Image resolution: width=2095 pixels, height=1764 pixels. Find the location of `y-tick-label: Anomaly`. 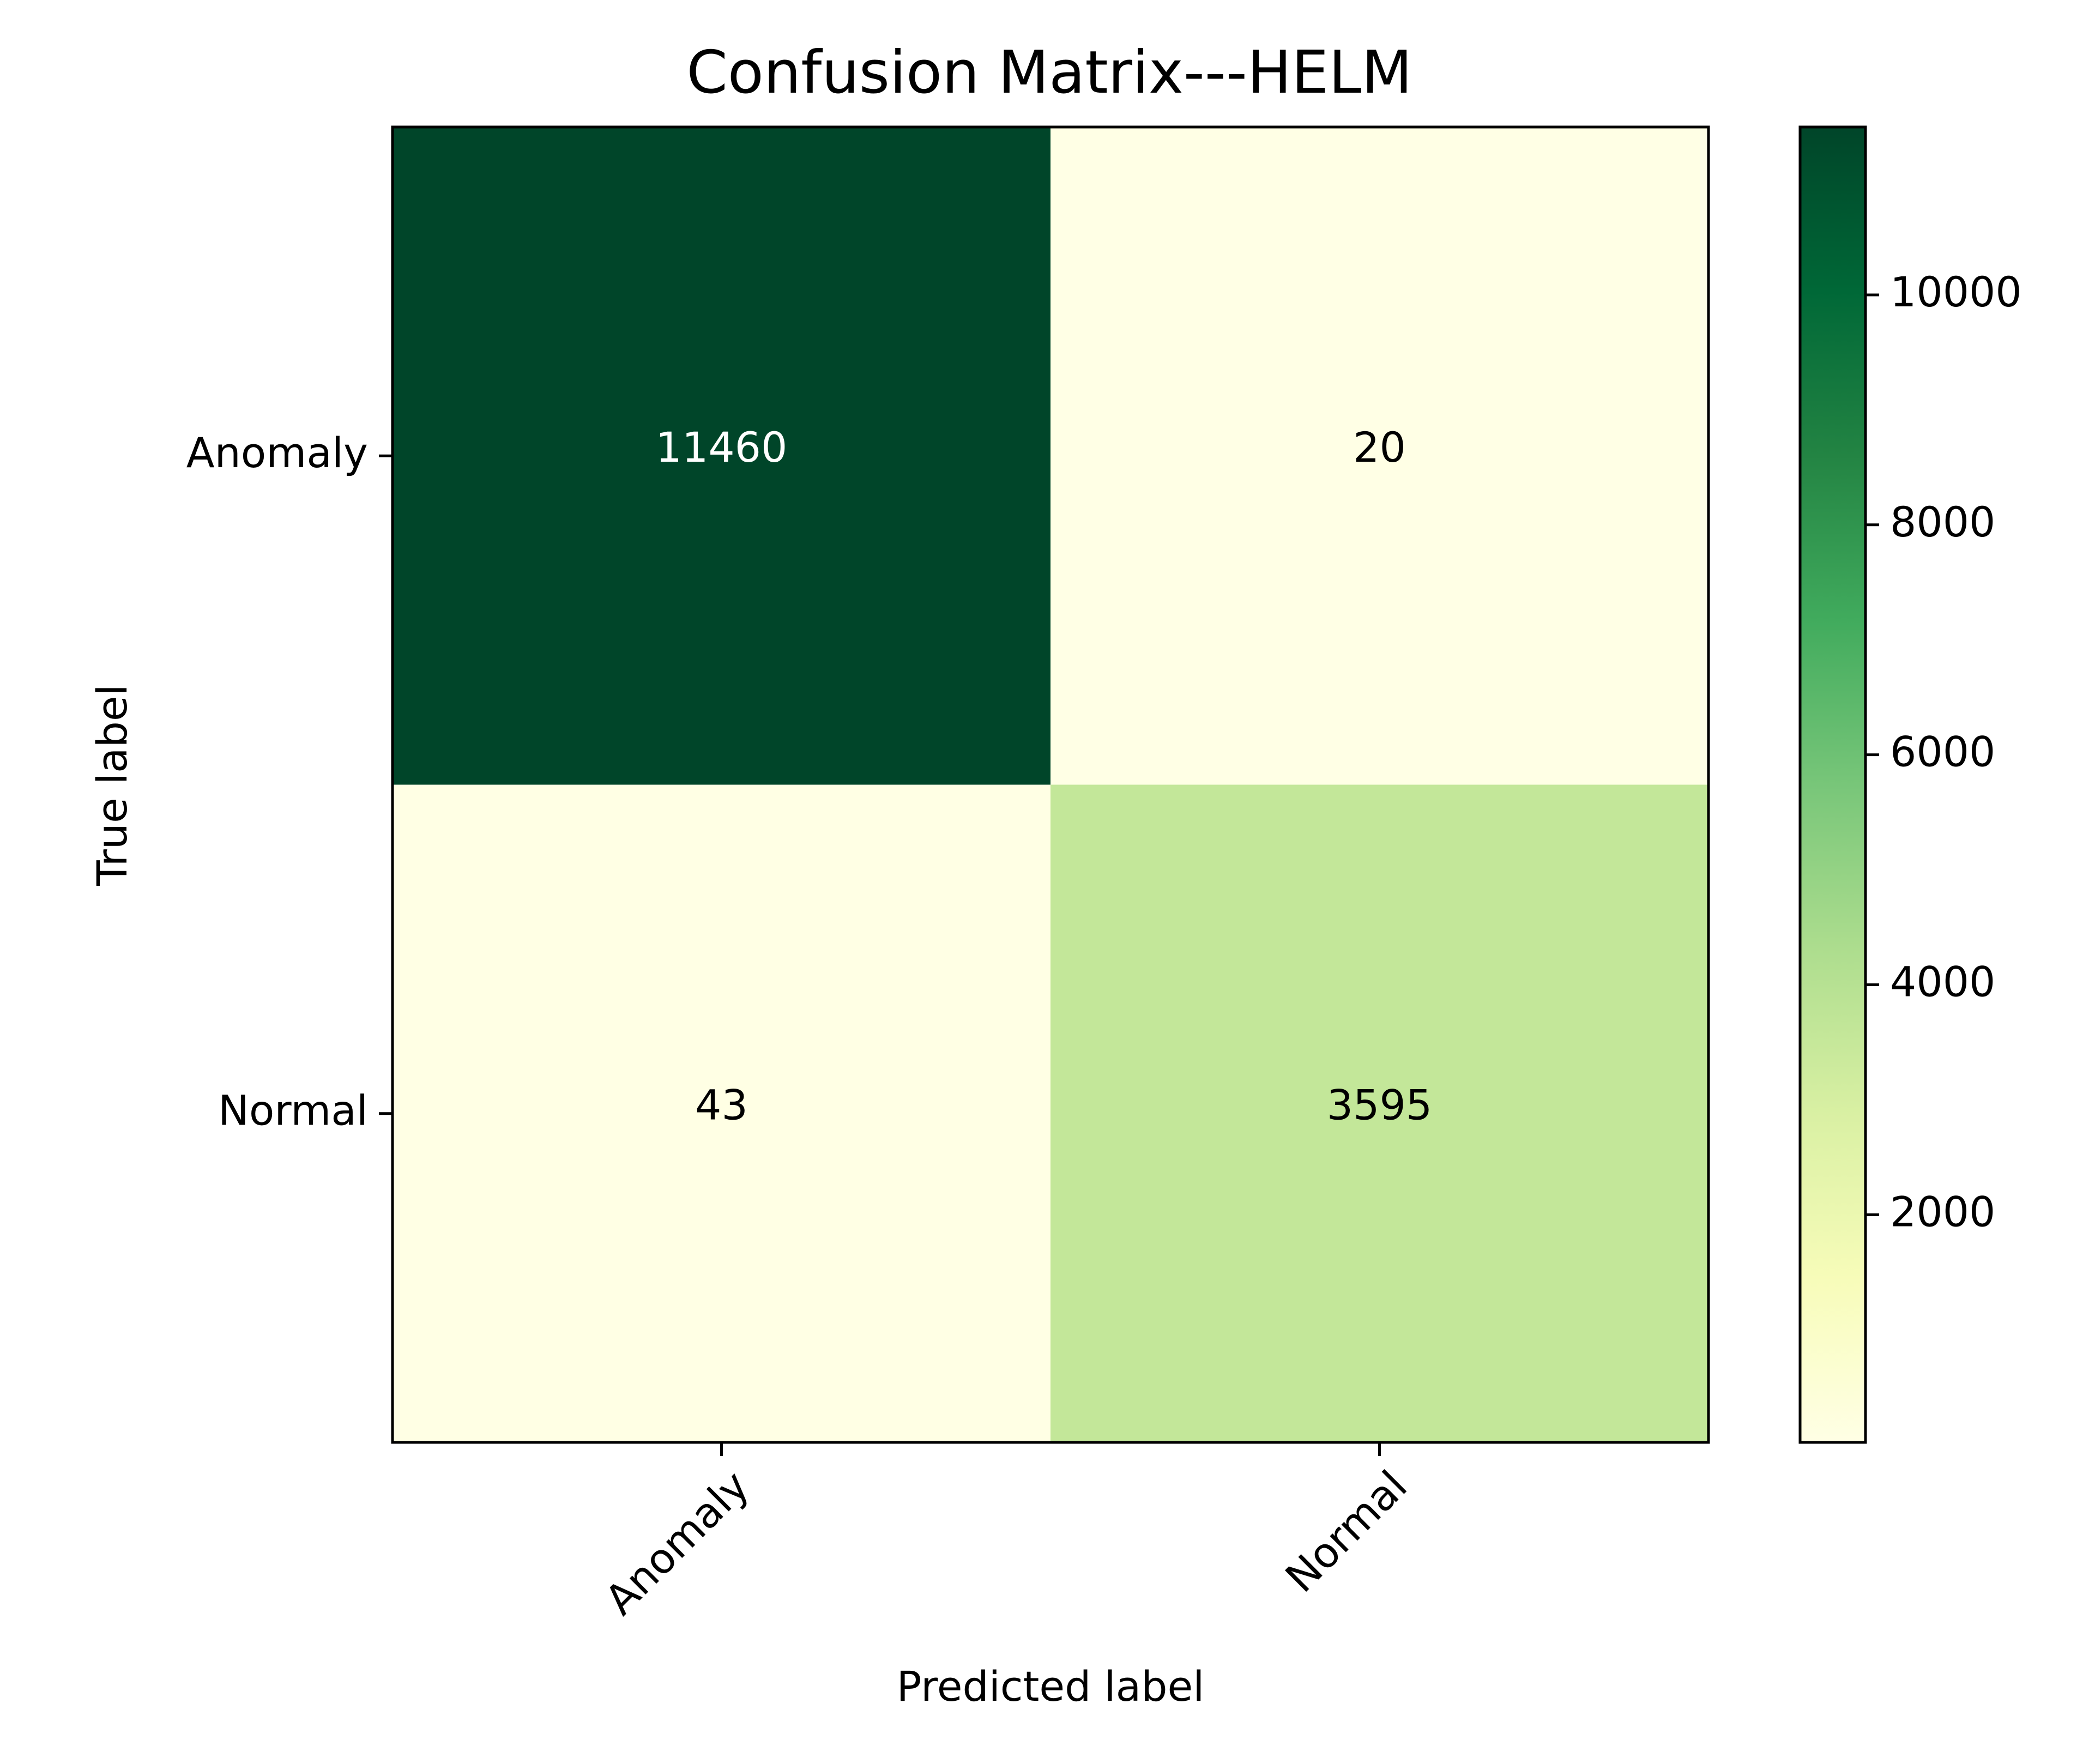

y-tick-label: Anomaly is located at coordinates (277, 452).